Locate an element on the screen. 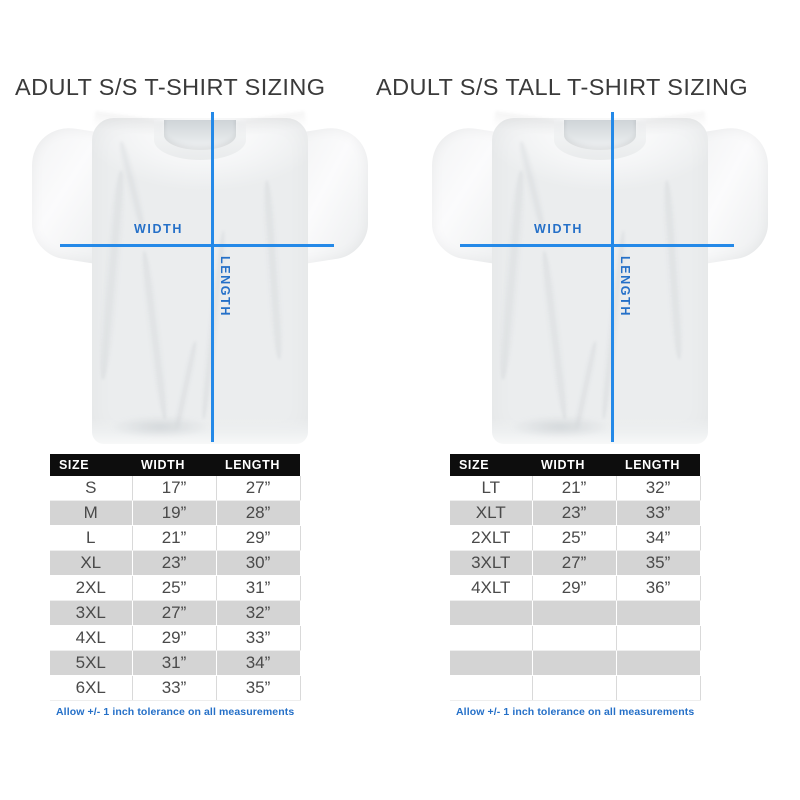 Image resolution: width=800 pixels, height=800 pixels. table-row: 4XLT 29” 36” is located at coordinates (575, 588).